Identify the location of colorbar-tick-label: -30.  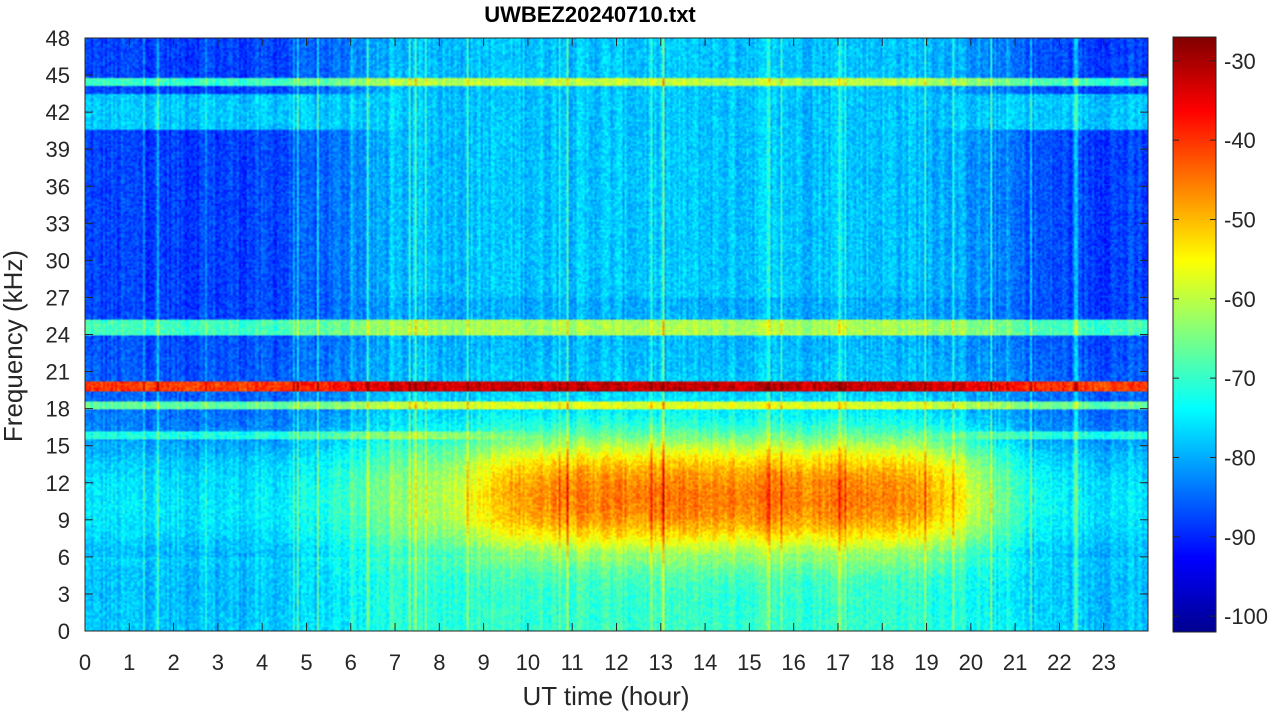
(1240, 61).